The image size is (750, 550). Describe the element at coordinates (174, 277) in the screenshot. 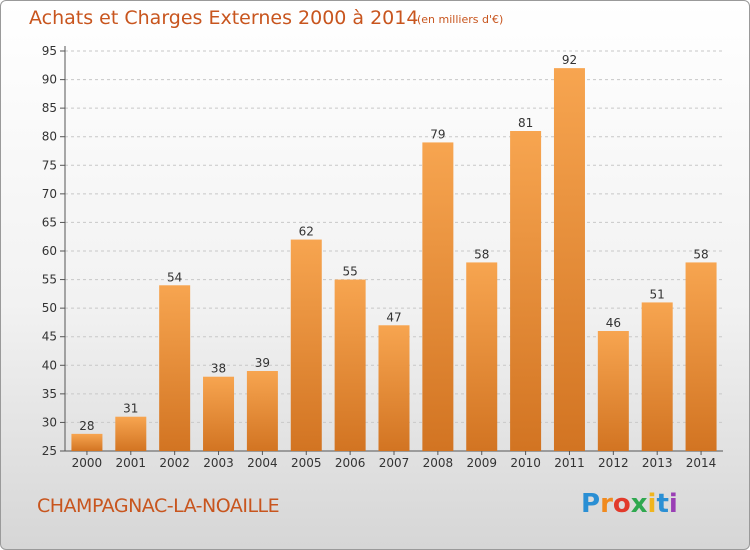

I see `bar-value-label: 54` at that location.